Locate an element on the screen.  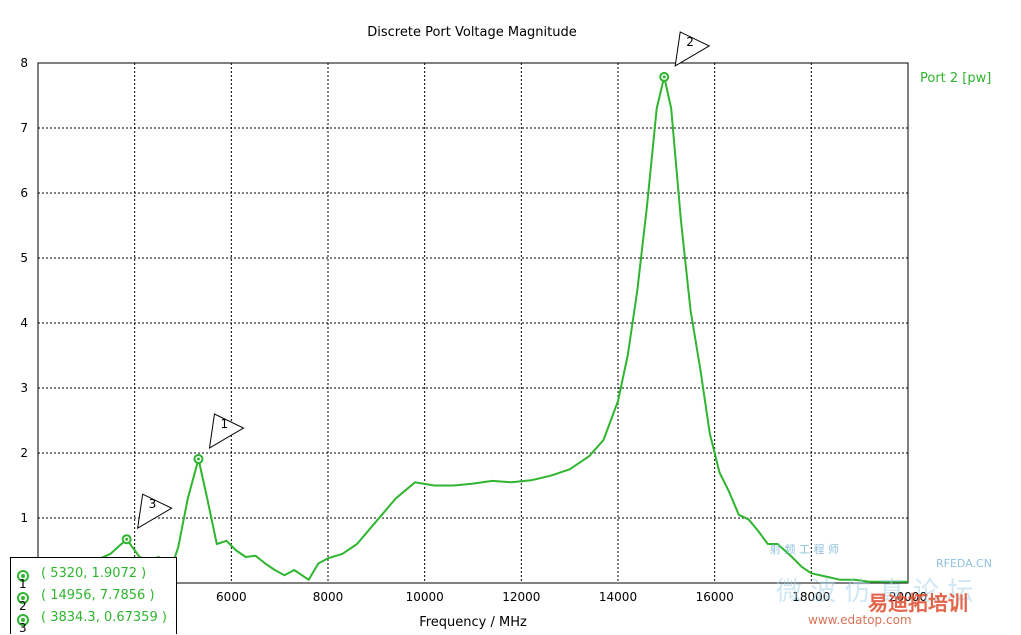
marker-legend-row-1: 1 ( 5320, 1.9072 ) is located at coordinates (93, 578).